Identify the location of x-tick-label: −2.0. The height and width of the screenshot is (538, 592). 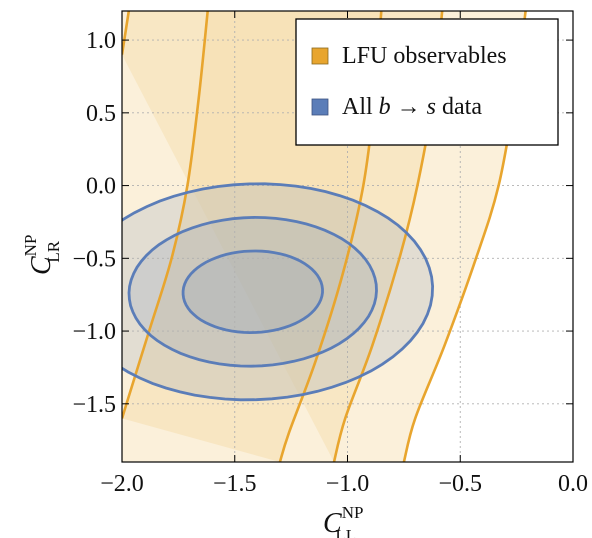
(122, 484).